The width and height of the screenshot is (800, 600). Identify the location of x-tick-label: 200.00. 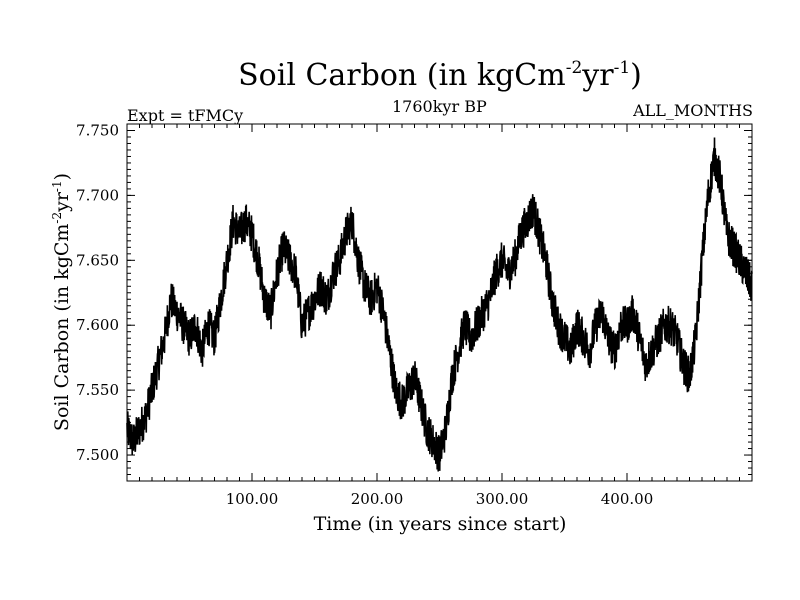
(377, 499).